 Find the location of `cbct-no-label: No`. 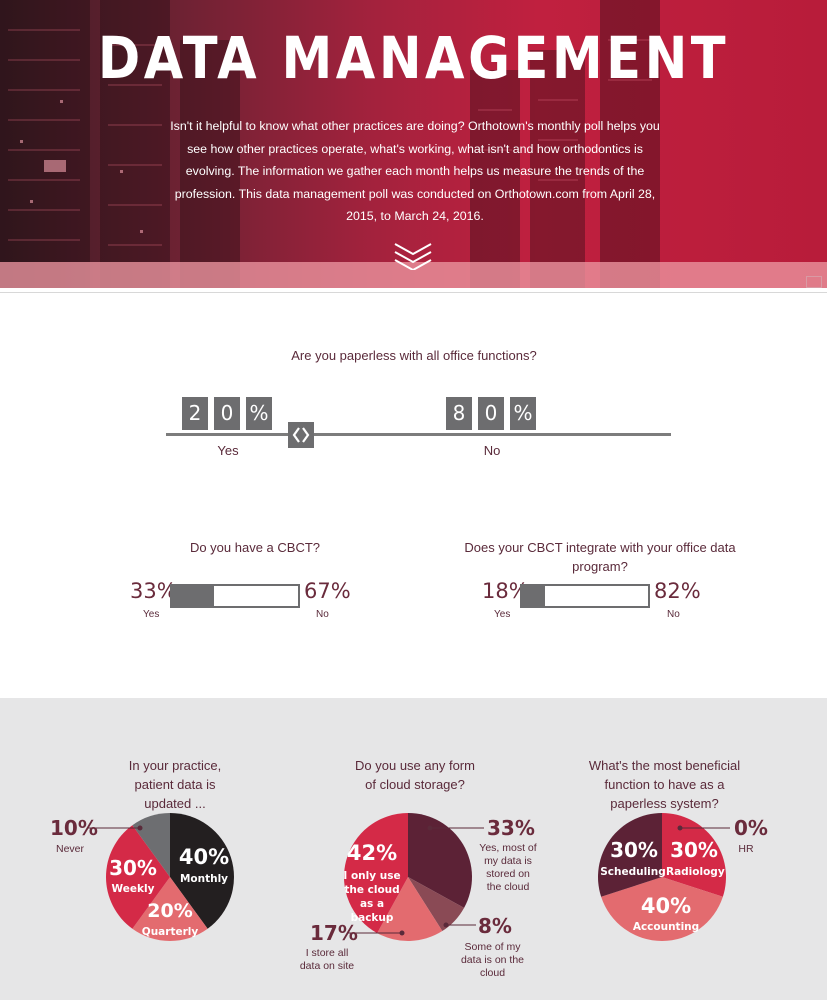

cbct-no-label: No is located at coordinates (322, 614).